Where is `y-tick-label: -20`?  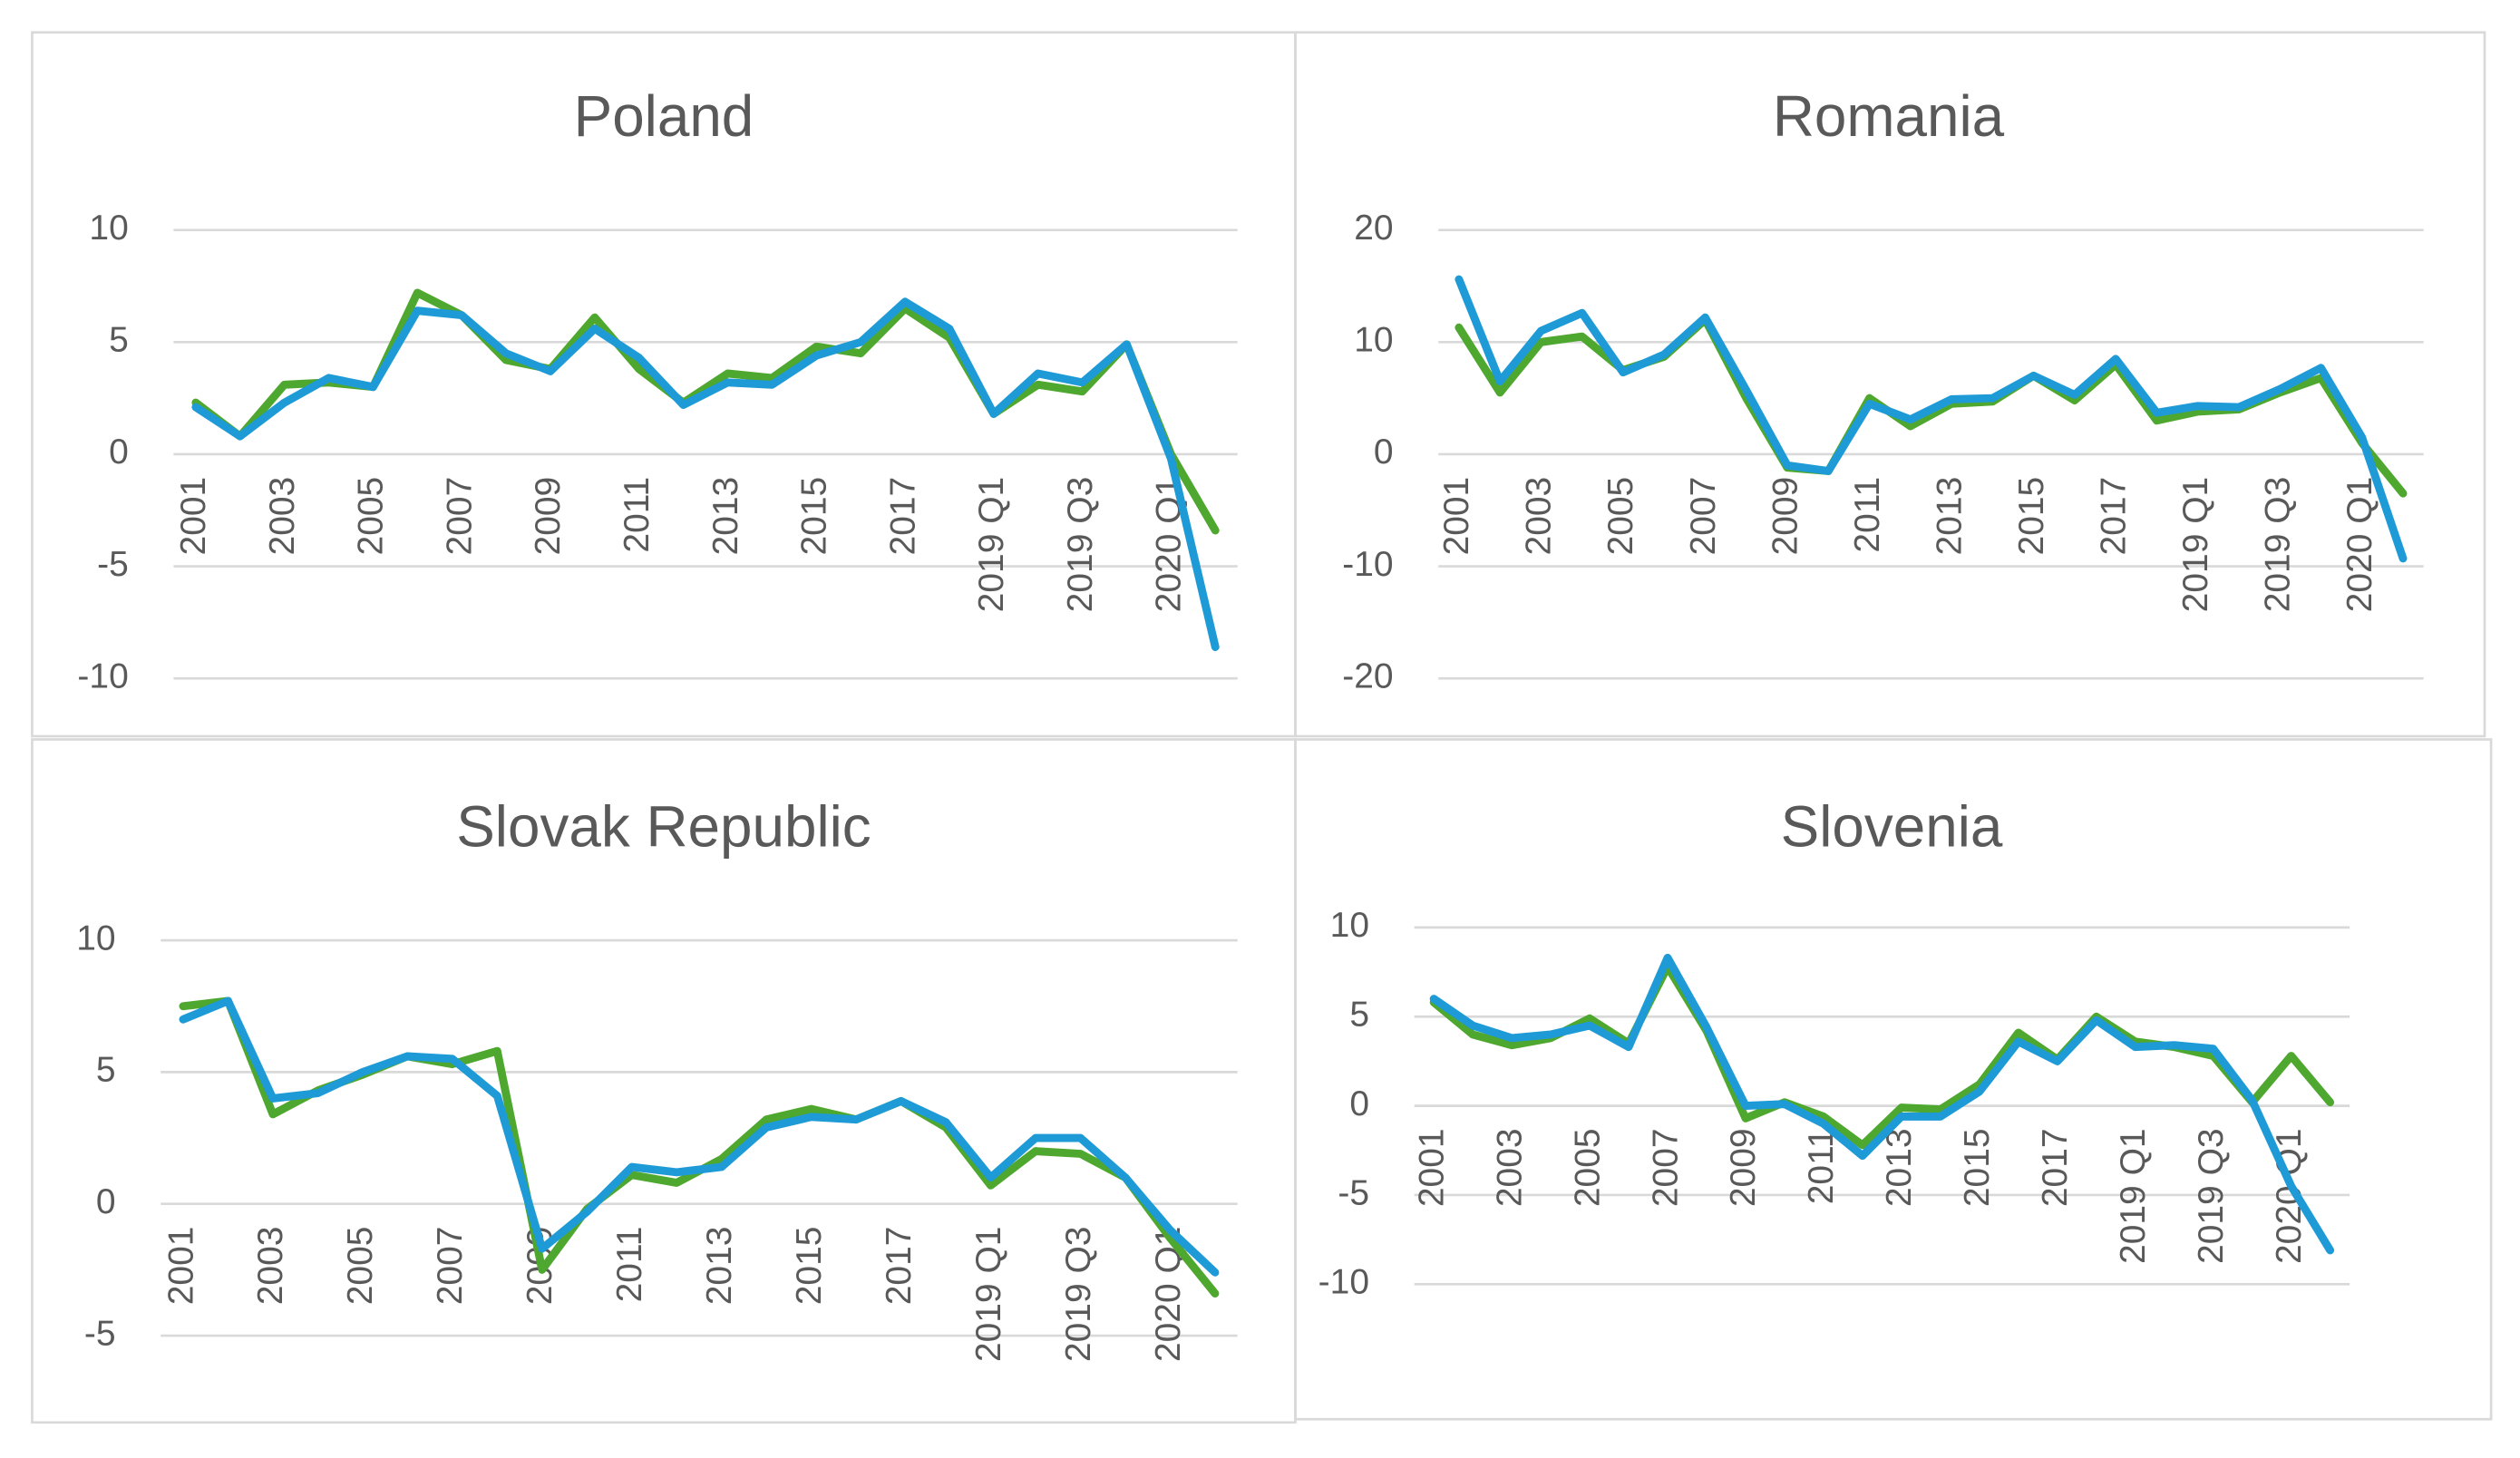 y-tick-label: -20 is located at coordinates (1368, 676).